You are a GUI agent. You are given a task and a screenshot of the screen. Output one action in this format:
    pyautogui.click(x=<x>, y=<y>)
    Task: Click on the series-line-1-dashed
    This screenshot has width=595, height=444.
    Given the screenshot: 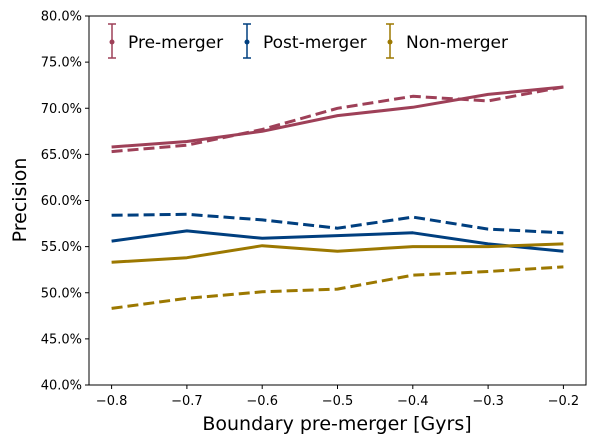 What is the action you would take?
    pyautogui.click(x=337, y=119)
    